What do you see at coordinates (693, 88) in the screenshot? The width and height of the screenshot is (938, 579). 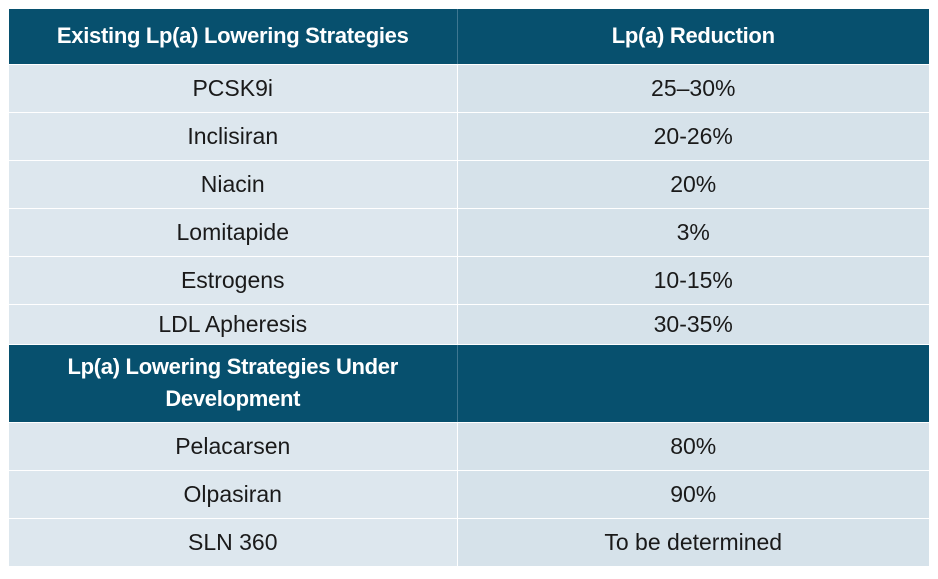 I see `reduction-cell: 25–30%` at bounding box center [693, 88].